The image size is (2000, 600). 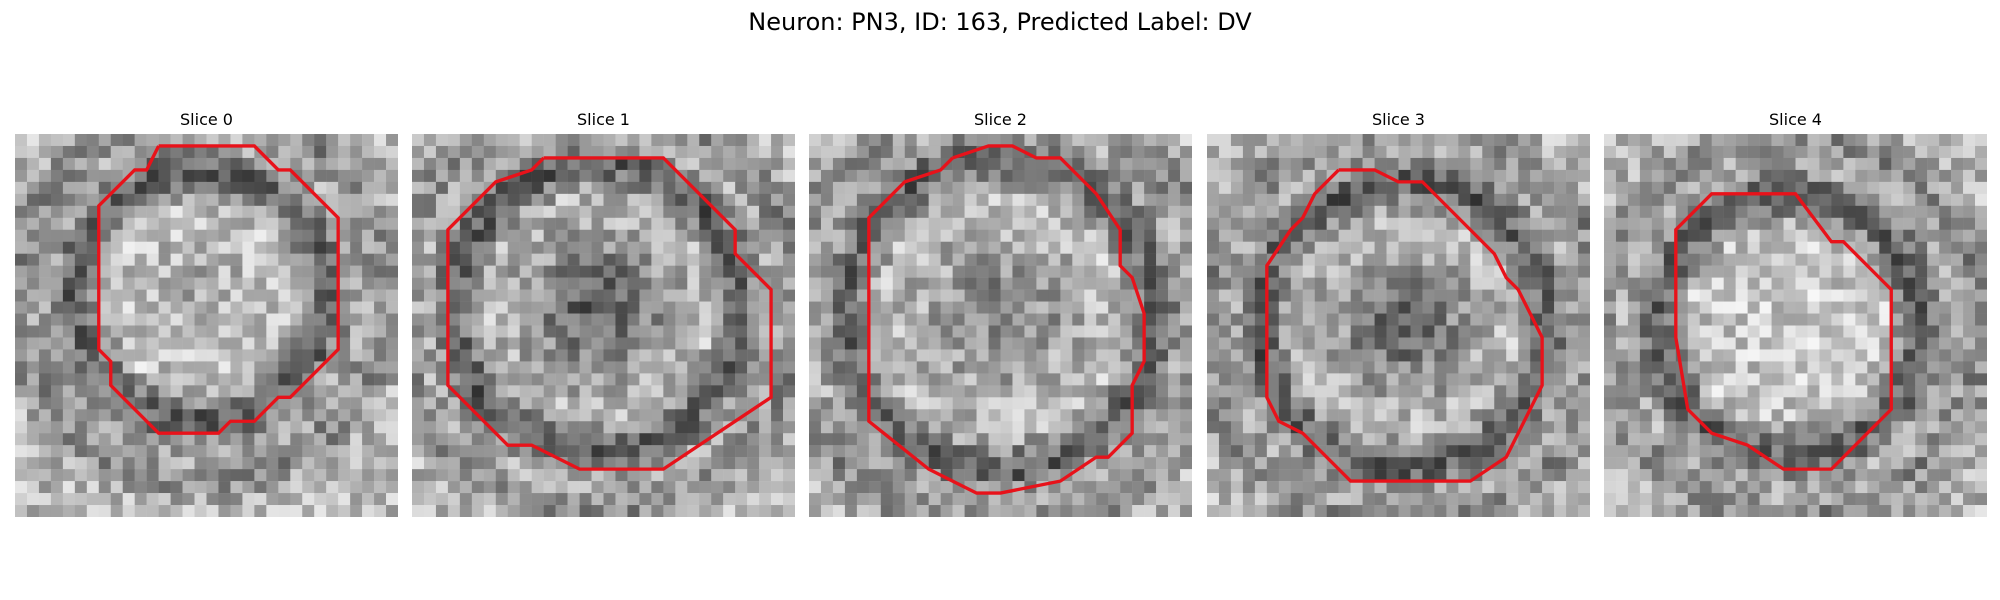 I want to click on slice-title-1: Slice 1, so click(x=603, y=119).